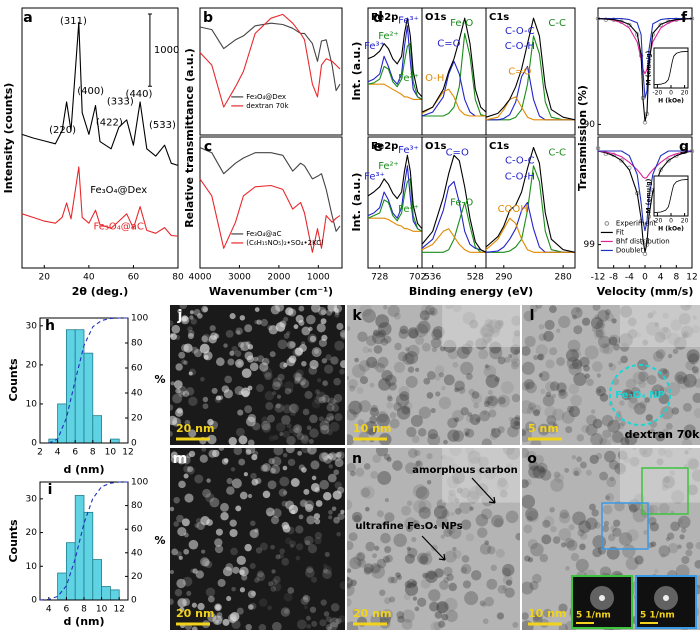 This screenshot has width=700, height=634. Describe the element at coordinates (93, 453) in the screenshot. I see `x-tick-label: 8` at that location.